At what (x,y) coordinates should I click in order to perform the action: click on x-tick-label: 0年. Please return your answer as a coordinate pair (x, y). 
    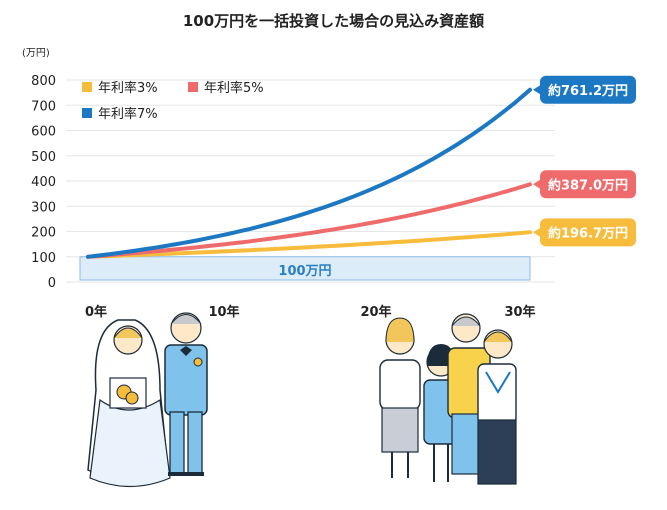
    Looking at the image, I should click on (96, 312).